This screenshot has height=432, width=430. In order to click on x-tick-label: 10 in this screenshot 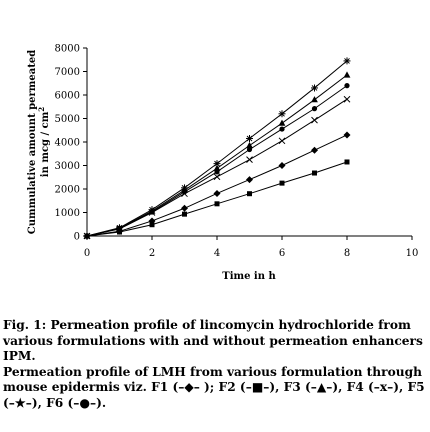, I will do `click(412, 253)`.